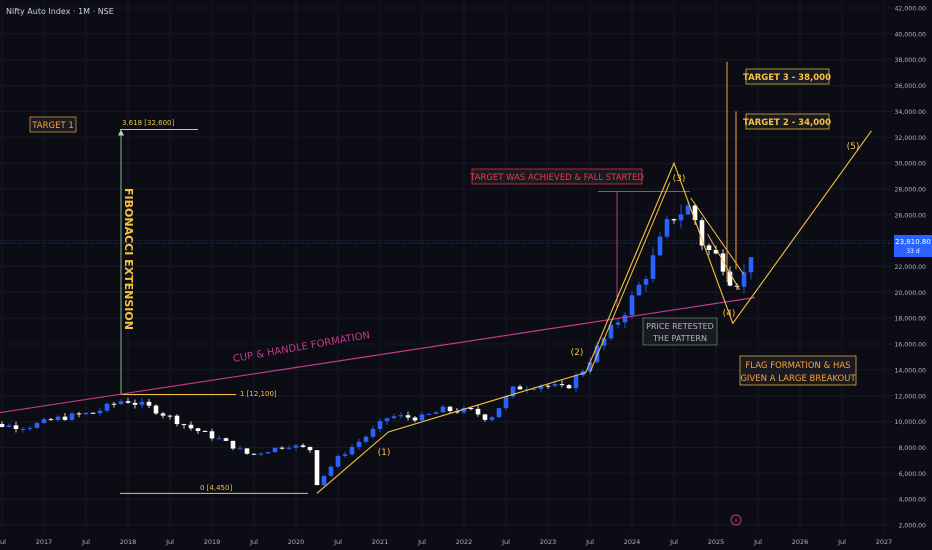  Describe the element at coordinates (911, 396) in the screenshot. I see `y-tick-label: 12,000.00` at that location.